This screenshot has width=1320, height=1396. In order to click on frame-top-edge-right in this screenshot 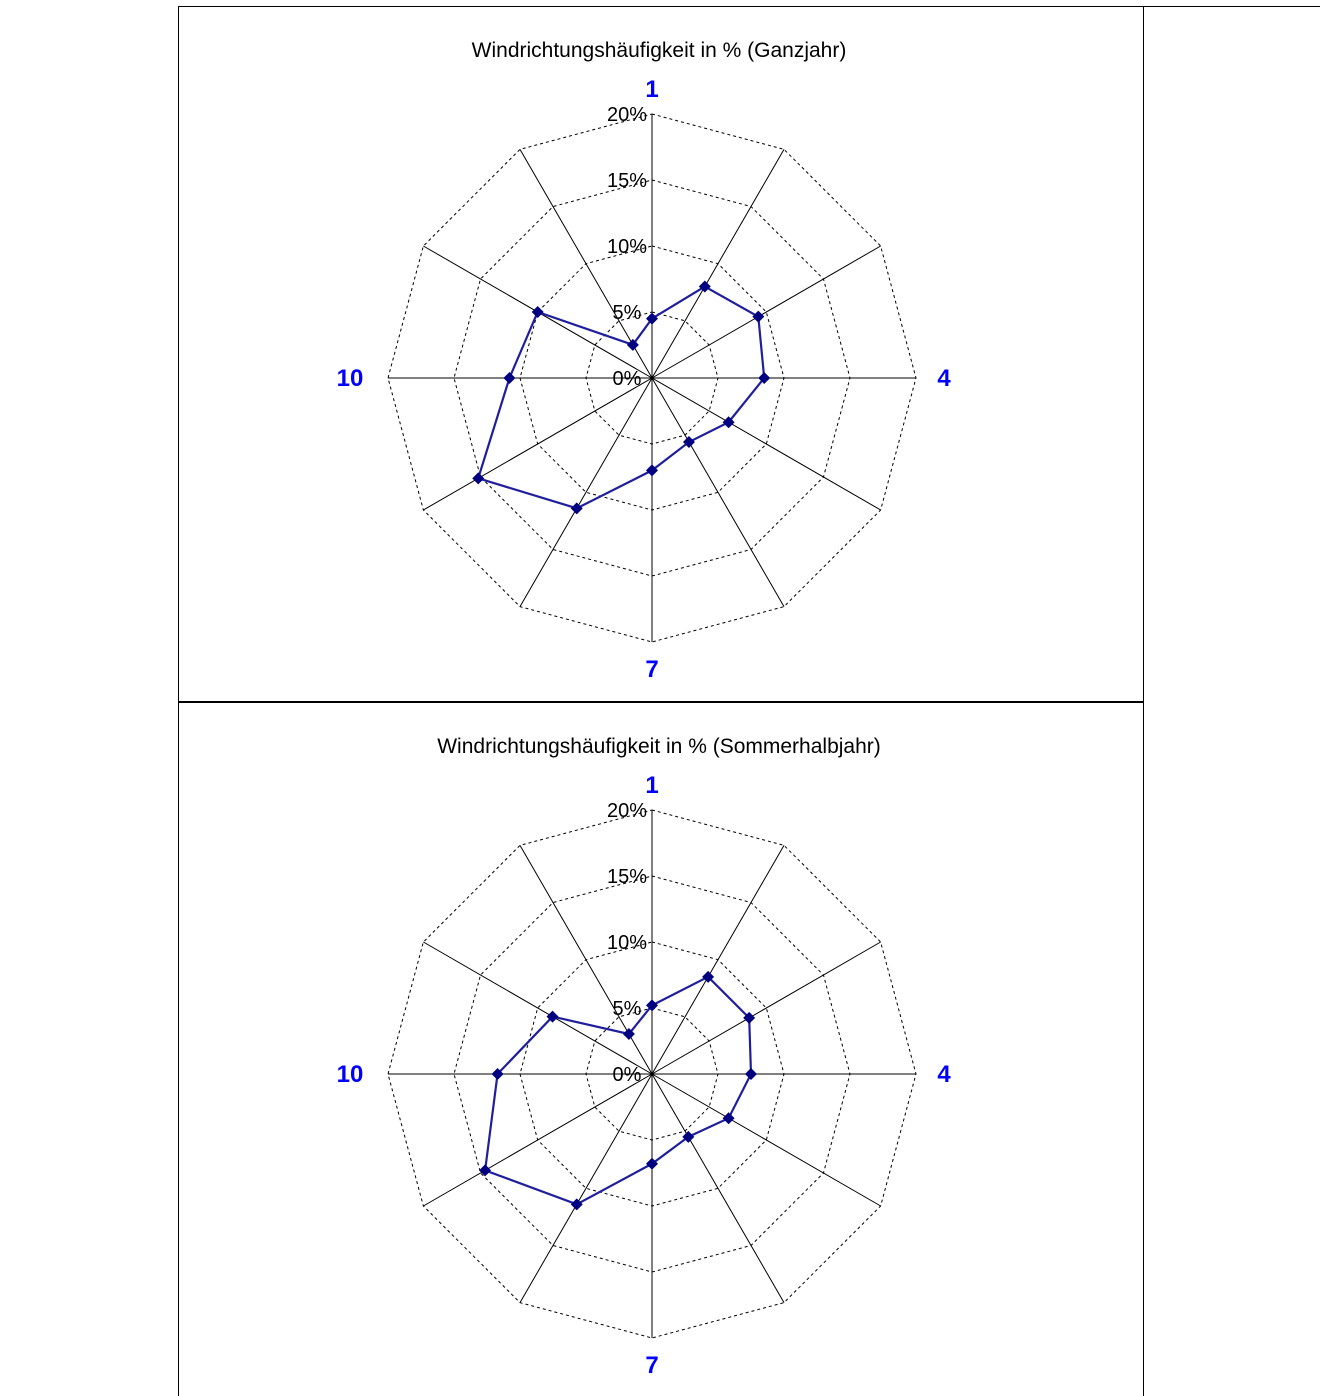, I will do `click(1232, 6)`.